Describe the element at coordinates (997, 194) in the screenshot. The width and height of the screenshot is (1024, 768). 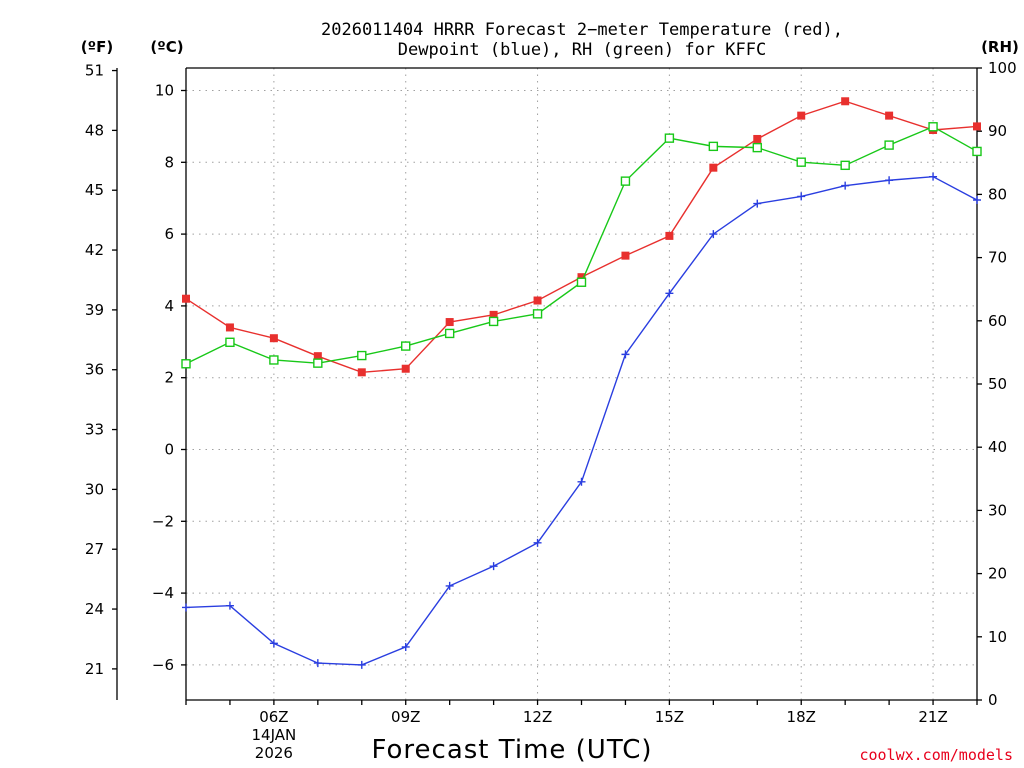
I see `rh-tick-label-80: 80` at that location.